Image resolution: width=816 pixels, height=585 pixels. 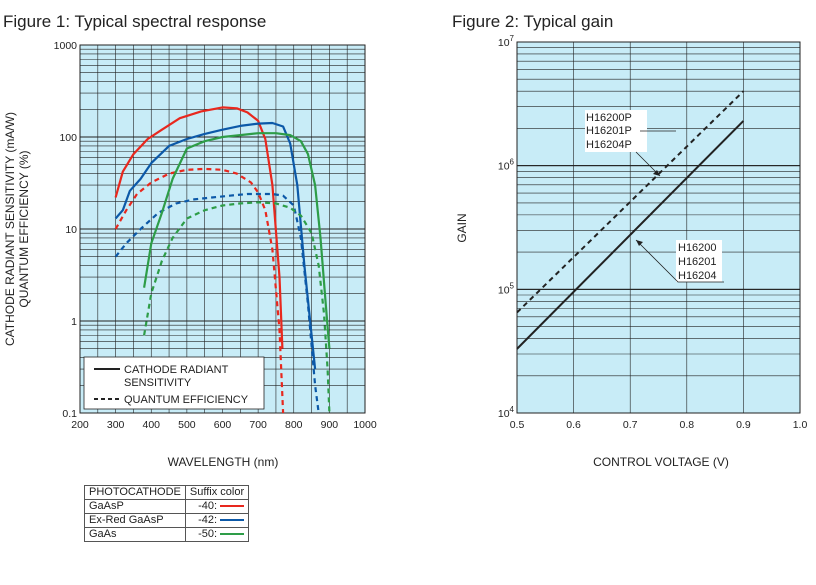 I want to click on header-suffix-color: Suffix color, so click(x=217, y=492).